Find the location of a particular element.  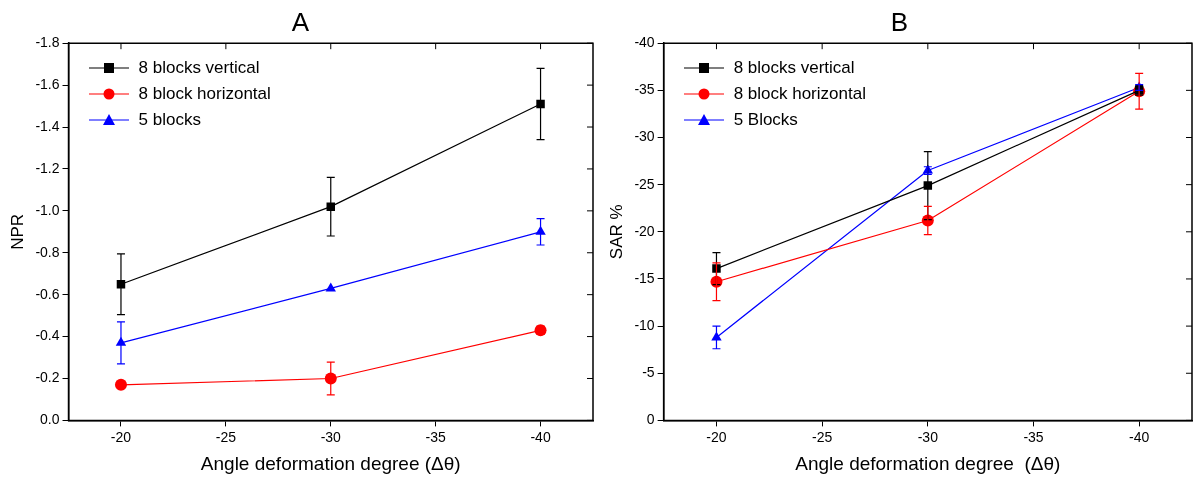

y-axis-title: NPR is located at coordinates (17, 231).